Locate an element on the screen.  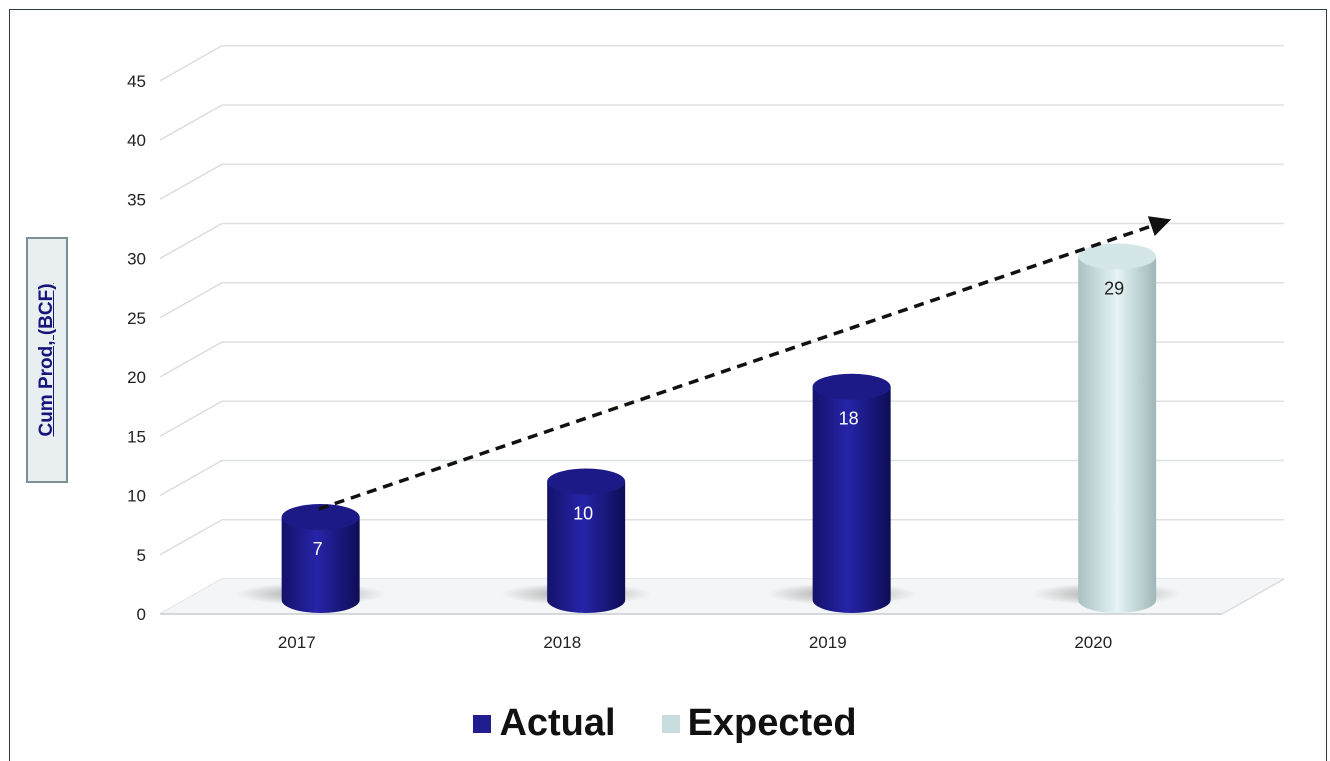
y-tick-label: 10 is located at coordinates (136, 496).